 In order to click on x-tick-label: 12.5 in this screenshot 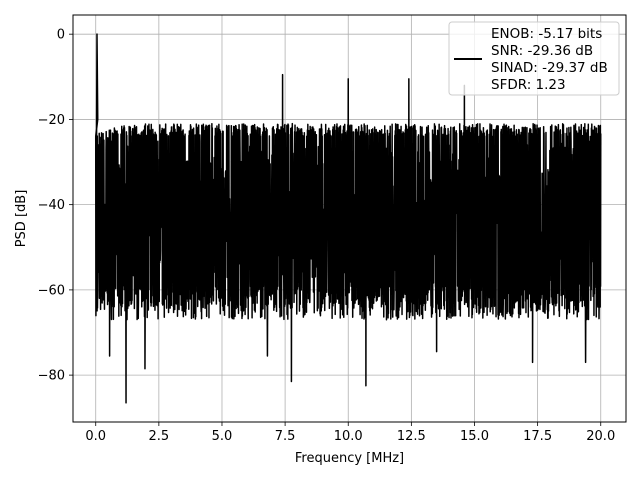, I will do `click(411, 436)`.